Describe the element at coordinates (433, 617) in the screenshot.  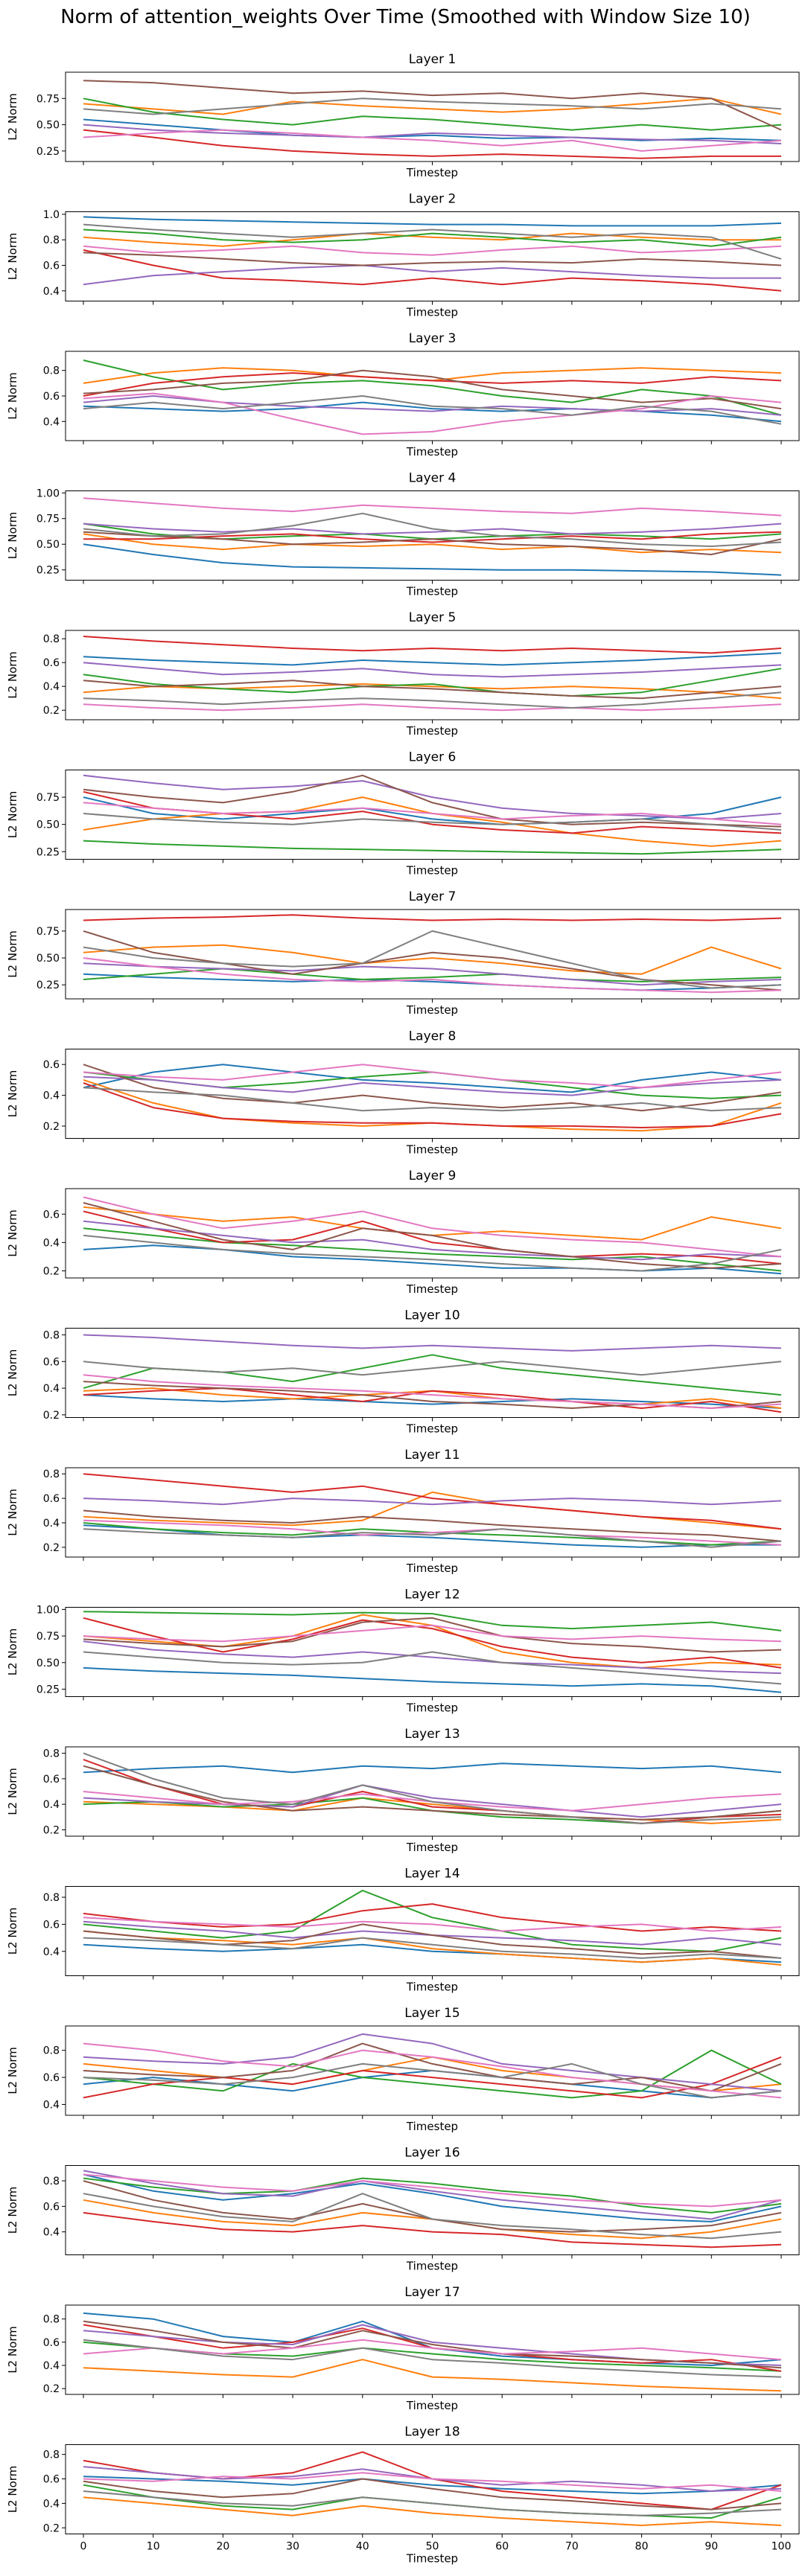
I see `subplot-title: Layer 5` at that location.